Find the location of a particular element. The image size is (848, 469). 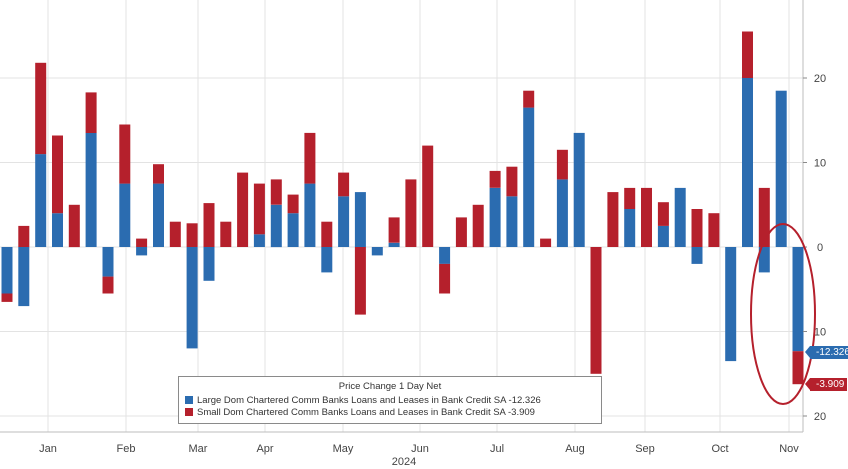

x-tick-label: Jul is located at coordinates (497, 449).